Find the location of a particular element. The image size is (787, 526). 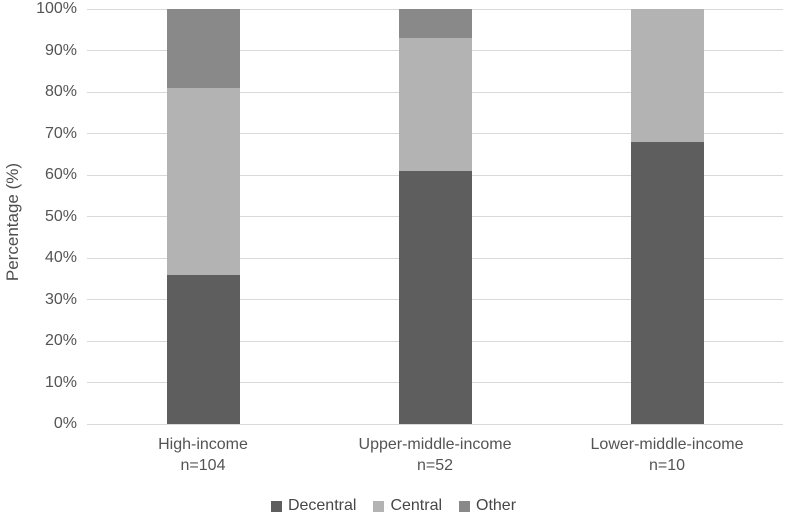

category-n-label: n=52 is located at coordinates (435, 465).